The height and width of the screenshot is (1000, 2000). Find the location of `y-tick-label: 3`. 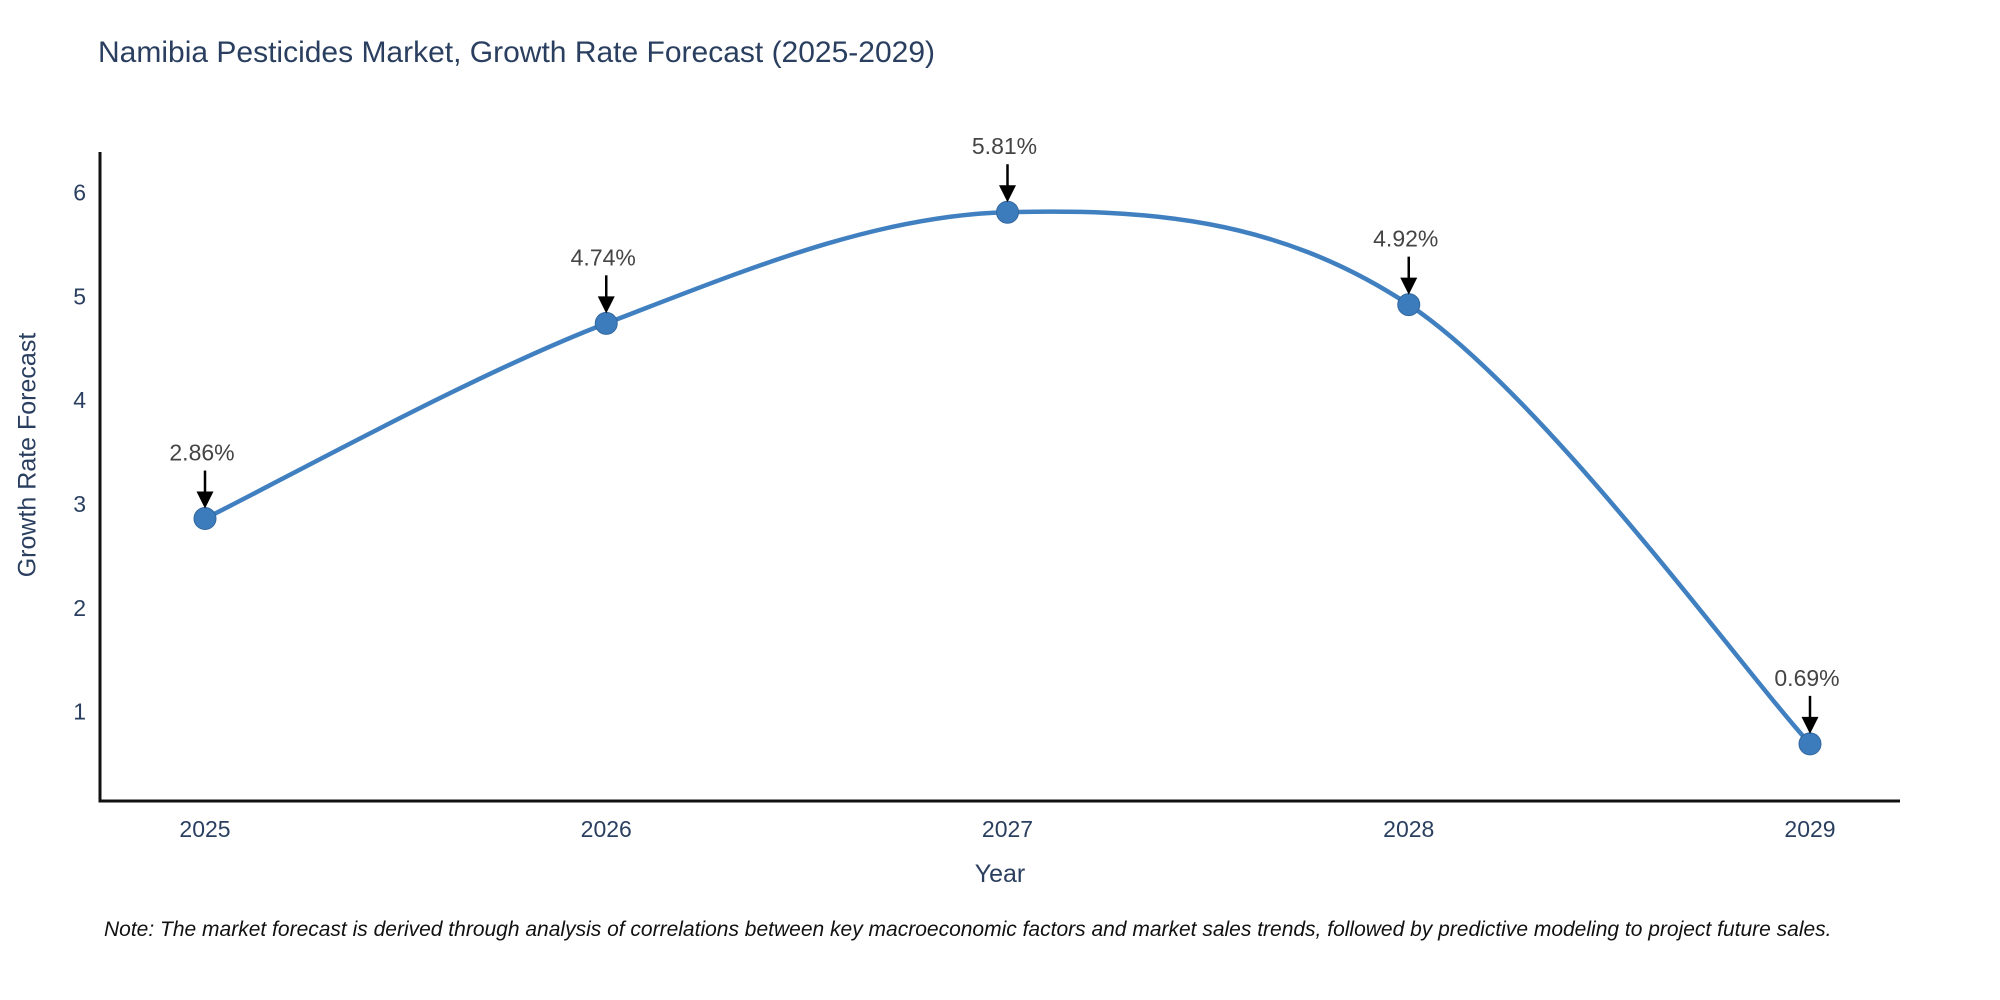

y-tick-label: 3 is located at coordinates (79, 504).